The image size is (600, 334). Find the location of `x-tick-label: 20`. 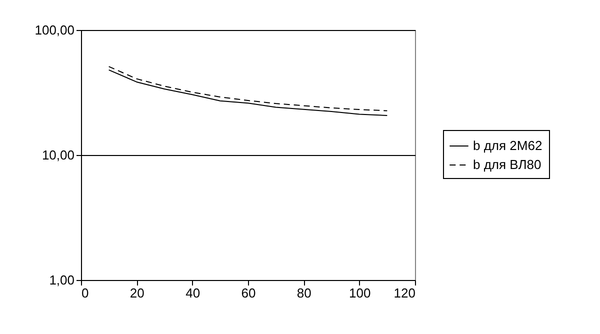

x-tick-label: 20 is located at coordinates (137, 293).